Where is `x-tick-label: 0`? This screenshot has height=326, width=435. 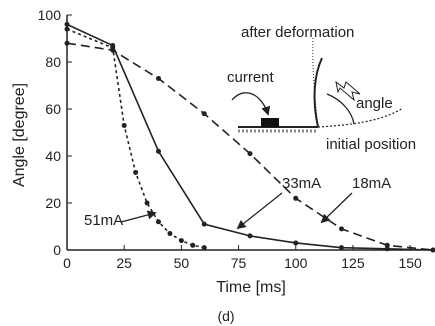 x-tick-label: 0 is located at coordinates (67, 263).